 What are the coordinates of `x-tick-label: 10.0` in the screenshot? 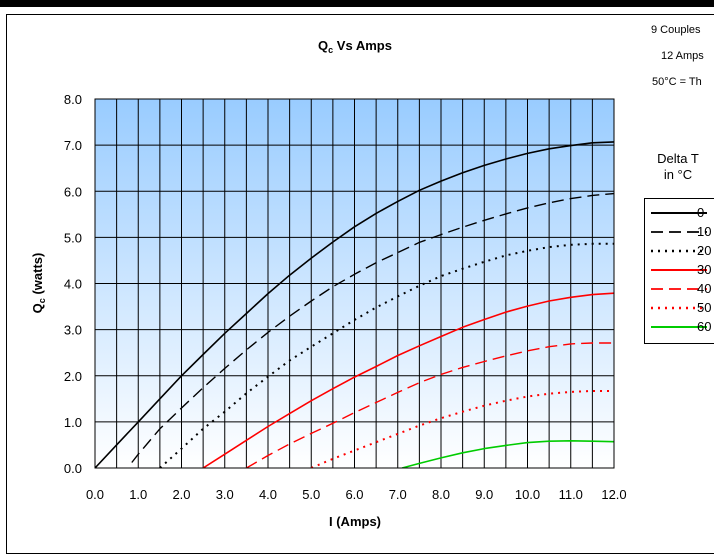 It's located at (527, 494).